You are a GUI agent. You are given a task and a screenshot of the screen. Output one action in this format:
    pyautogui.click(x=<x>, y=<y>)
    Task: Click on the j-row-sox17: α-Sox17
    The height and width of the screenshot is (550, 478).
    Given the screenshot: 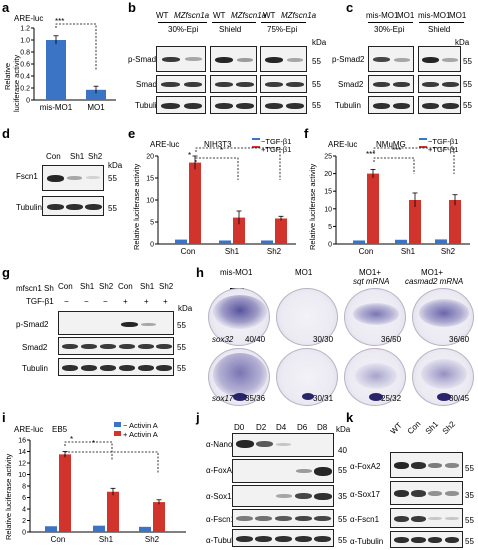 What is the action you would take?
    pyautogui.click(x=221, y=496)
    